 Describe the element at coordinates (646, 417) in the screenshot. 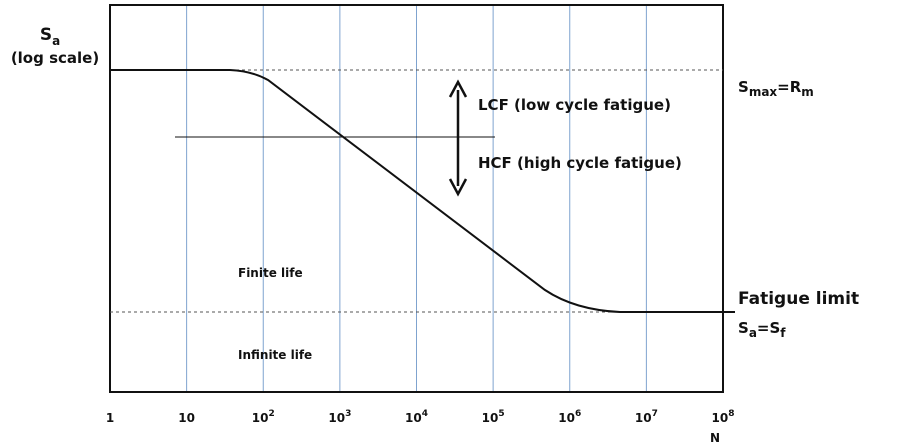

I see `x-tick-label: 10⁷` at that location.